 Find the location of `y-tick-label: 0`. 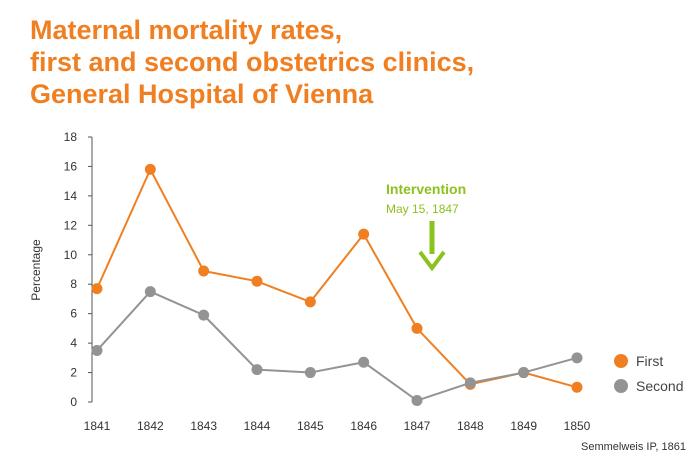

y-tick-label: 0 is located at coordinates (73, 402).